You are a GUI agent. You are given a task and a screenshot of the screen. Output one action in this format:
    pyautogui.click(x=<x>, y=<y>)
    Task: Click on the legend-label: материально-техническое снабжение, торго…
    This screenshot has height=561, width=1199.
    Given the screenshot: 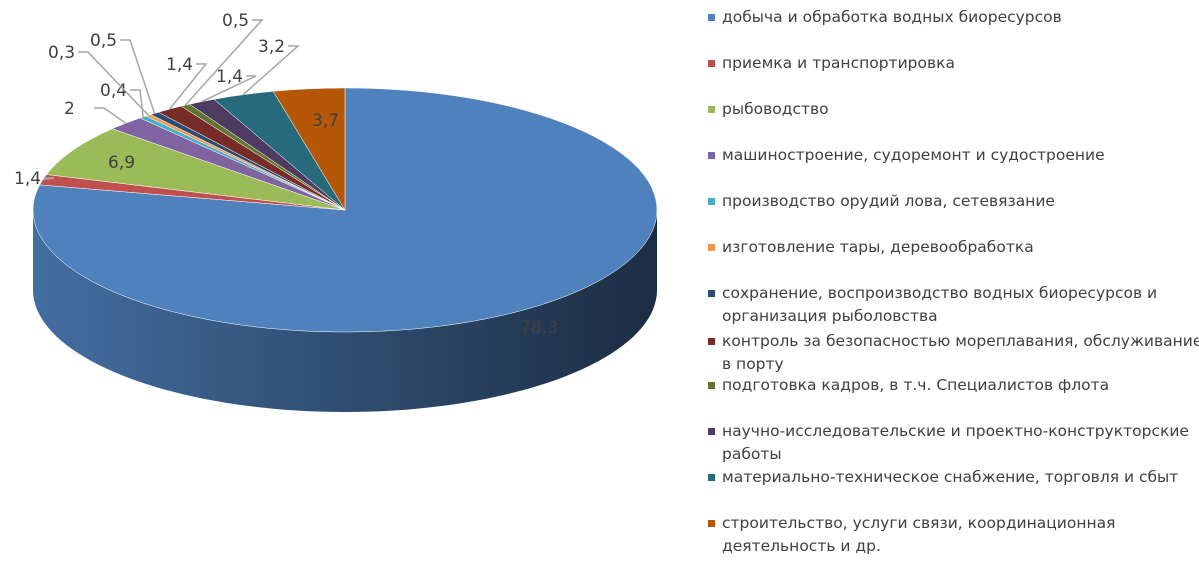 What is the action you would take?
    pyautogui.click(x=950, y=477)
    